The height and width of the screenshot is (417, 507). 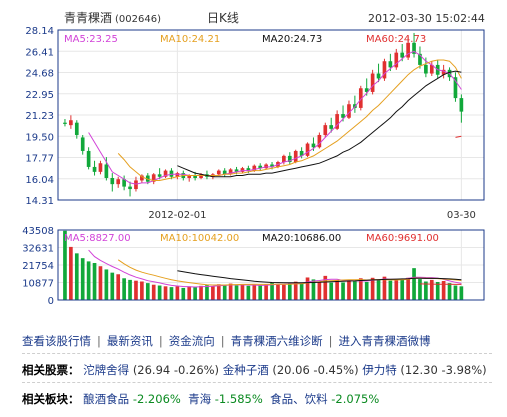 I want to click on chart-kind: 日K线, so click(x=223, y=18).